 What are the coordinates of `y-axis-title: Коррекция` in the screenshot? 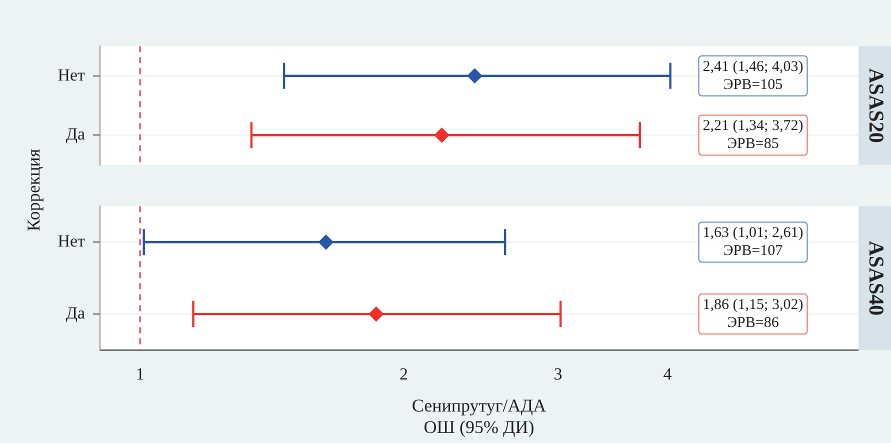 It's located at (34, 190).